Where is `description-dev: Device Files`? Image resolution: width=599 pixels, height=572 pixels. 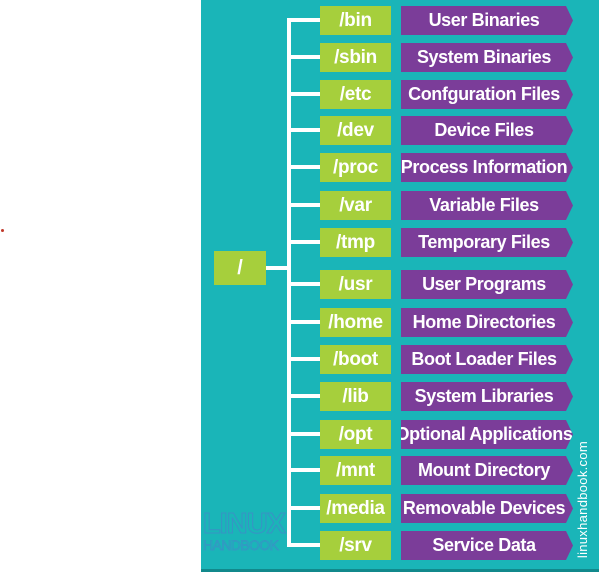
description-dev: Device Files is located at coordinates (487, 130).